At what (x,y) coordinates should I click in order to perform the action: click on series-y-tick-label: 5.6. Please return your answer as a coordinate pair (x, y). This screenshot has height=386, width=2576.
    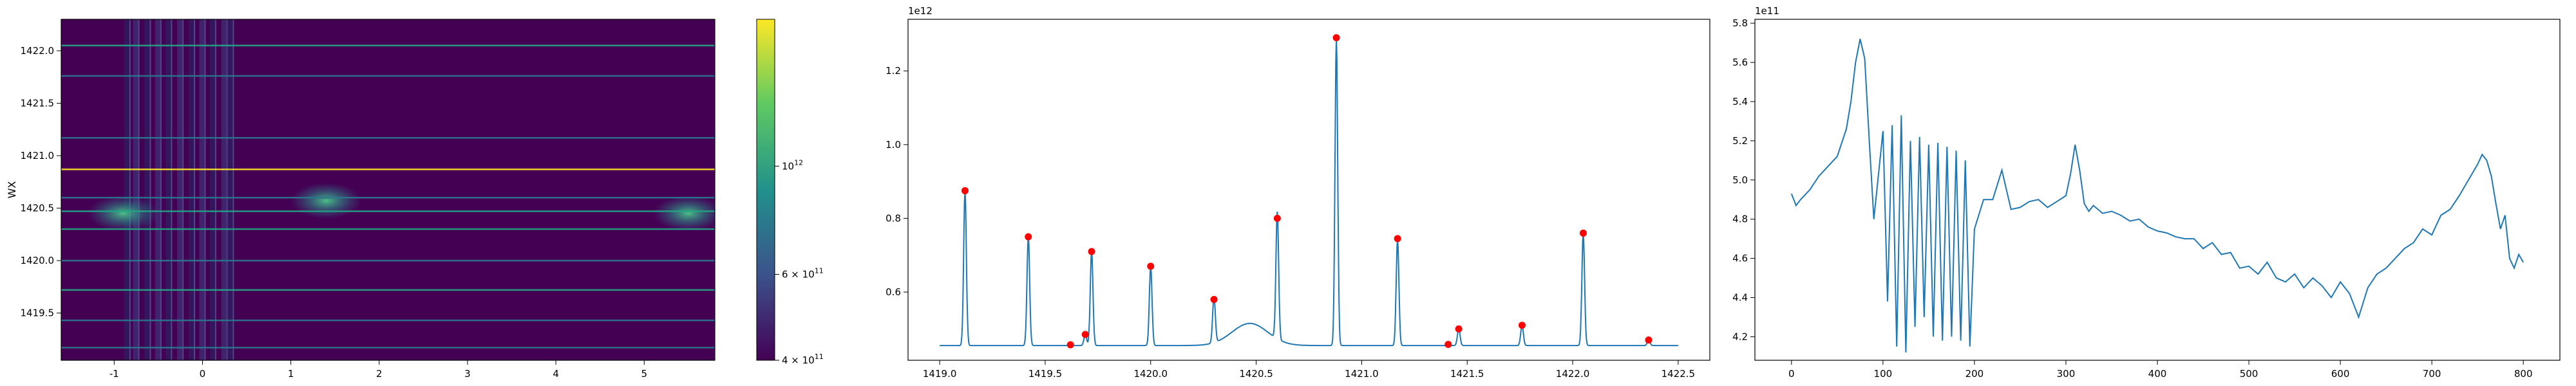
    Looking at the image, I should click on (1740, 62).